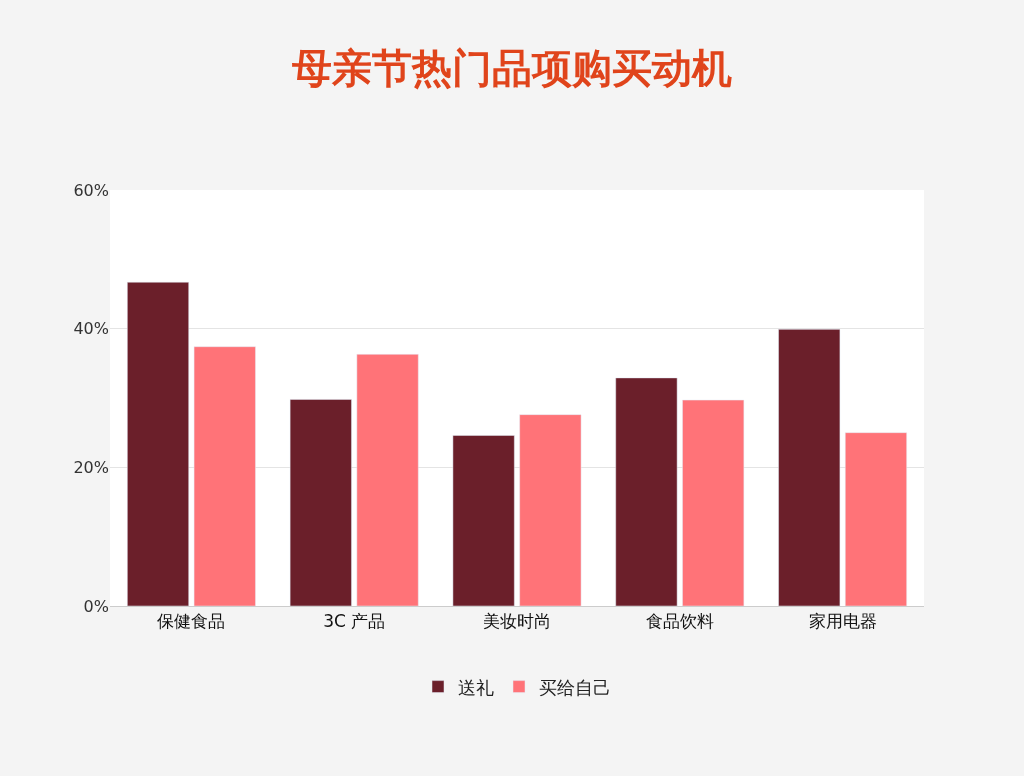  Describe the element at coordinates (354, 621) in the screenshot. I see `x-tick-label: 3C 产品` at that location.